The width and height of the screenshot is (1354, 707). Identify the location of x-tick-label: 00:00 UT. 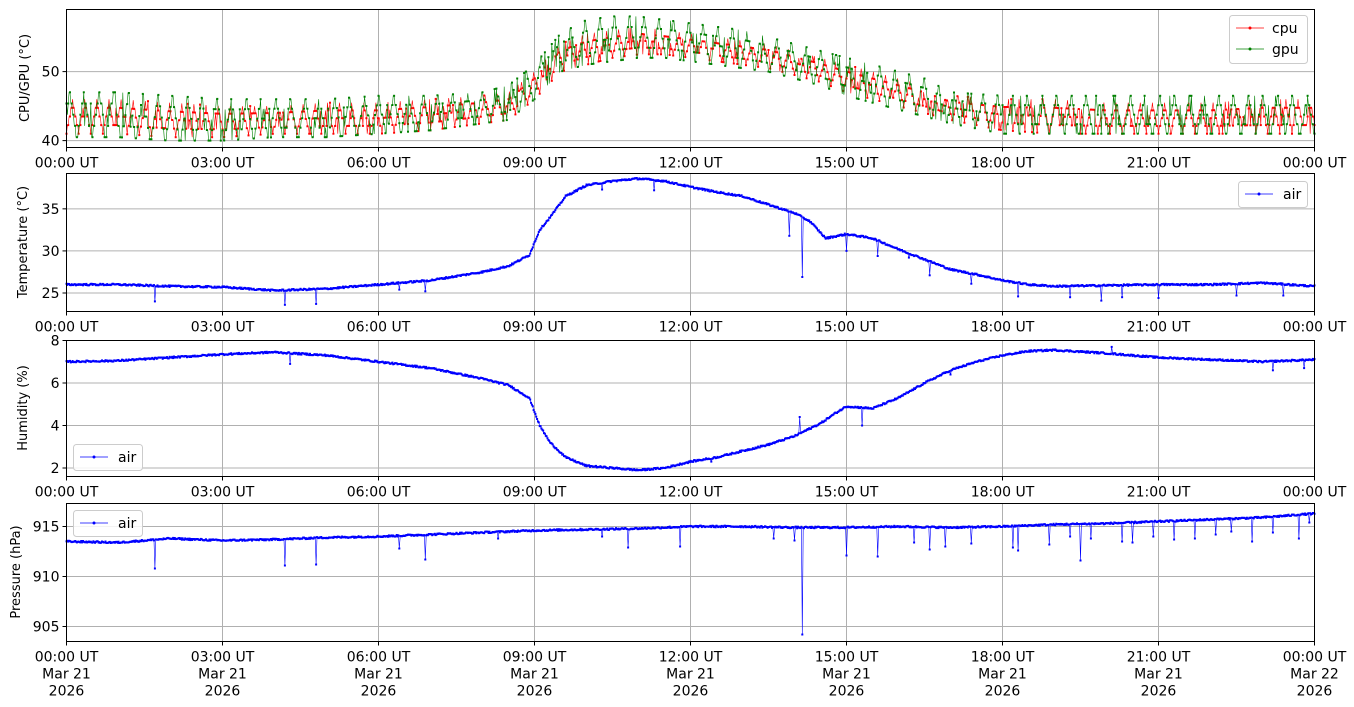
(1315, 493).